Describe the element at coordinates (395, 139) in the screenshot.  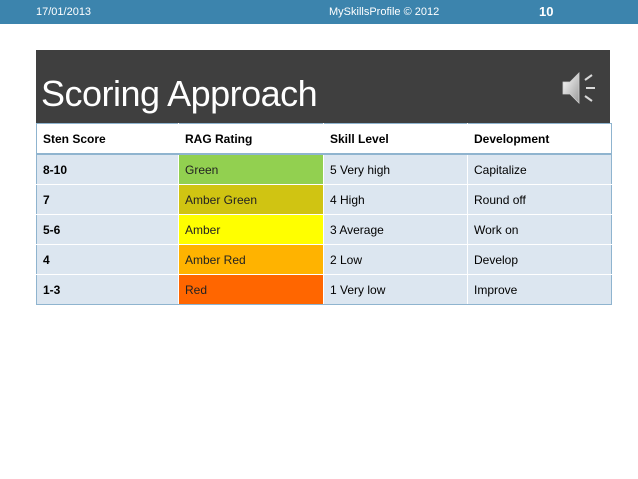
I see `header-skill-level: Skill Level` at that location.